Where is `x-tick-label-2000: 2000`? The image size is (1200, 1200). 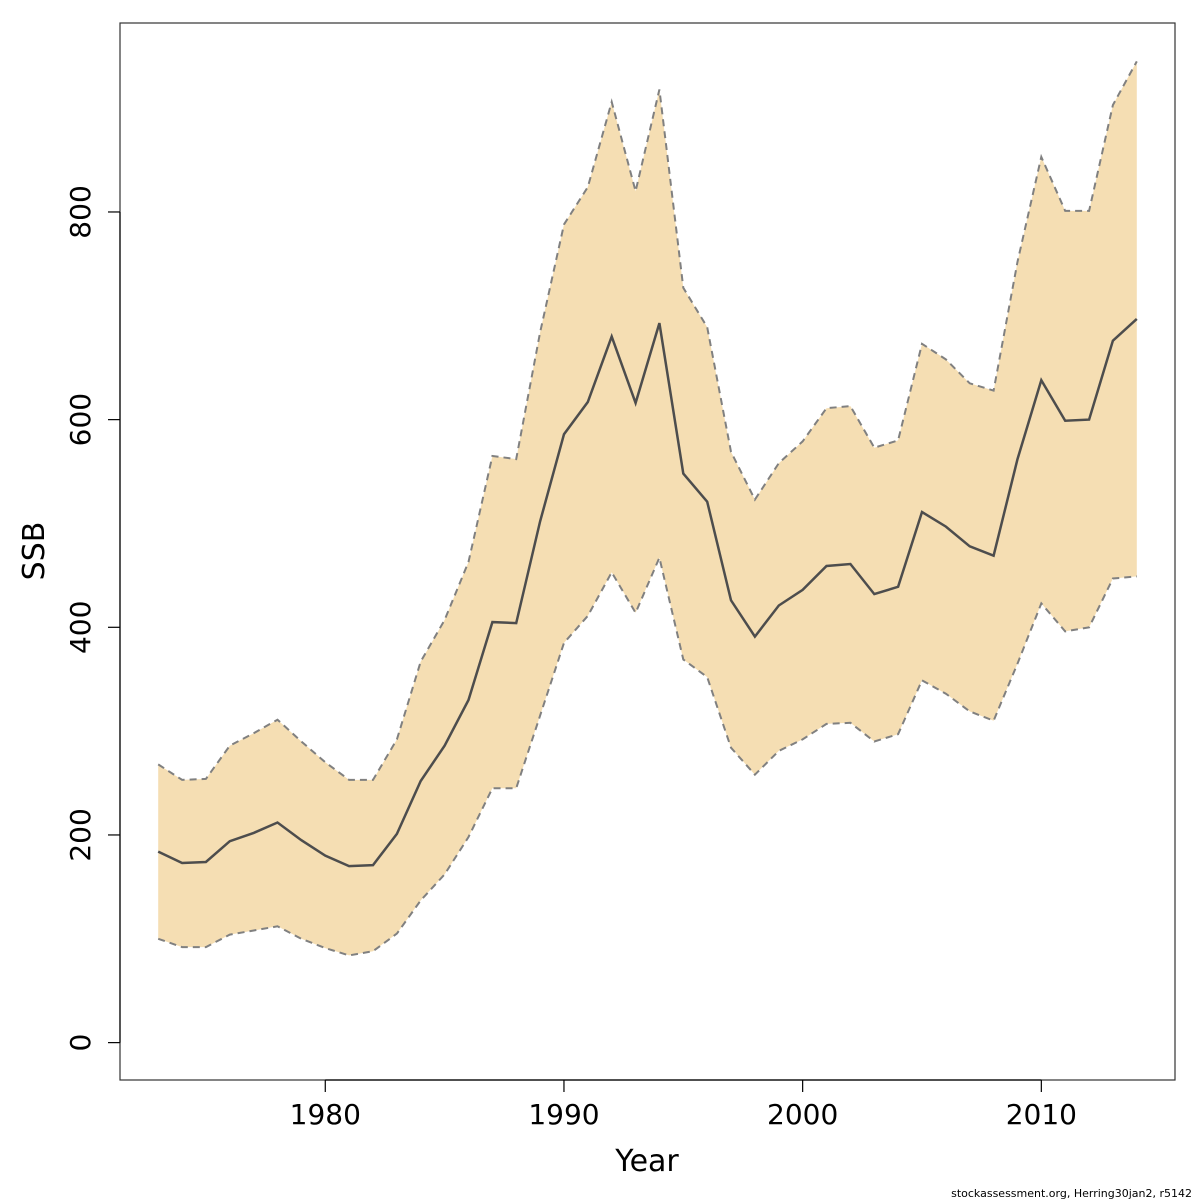
x-tick-label-2000: 2000 is located at coordinates (802, 1114).